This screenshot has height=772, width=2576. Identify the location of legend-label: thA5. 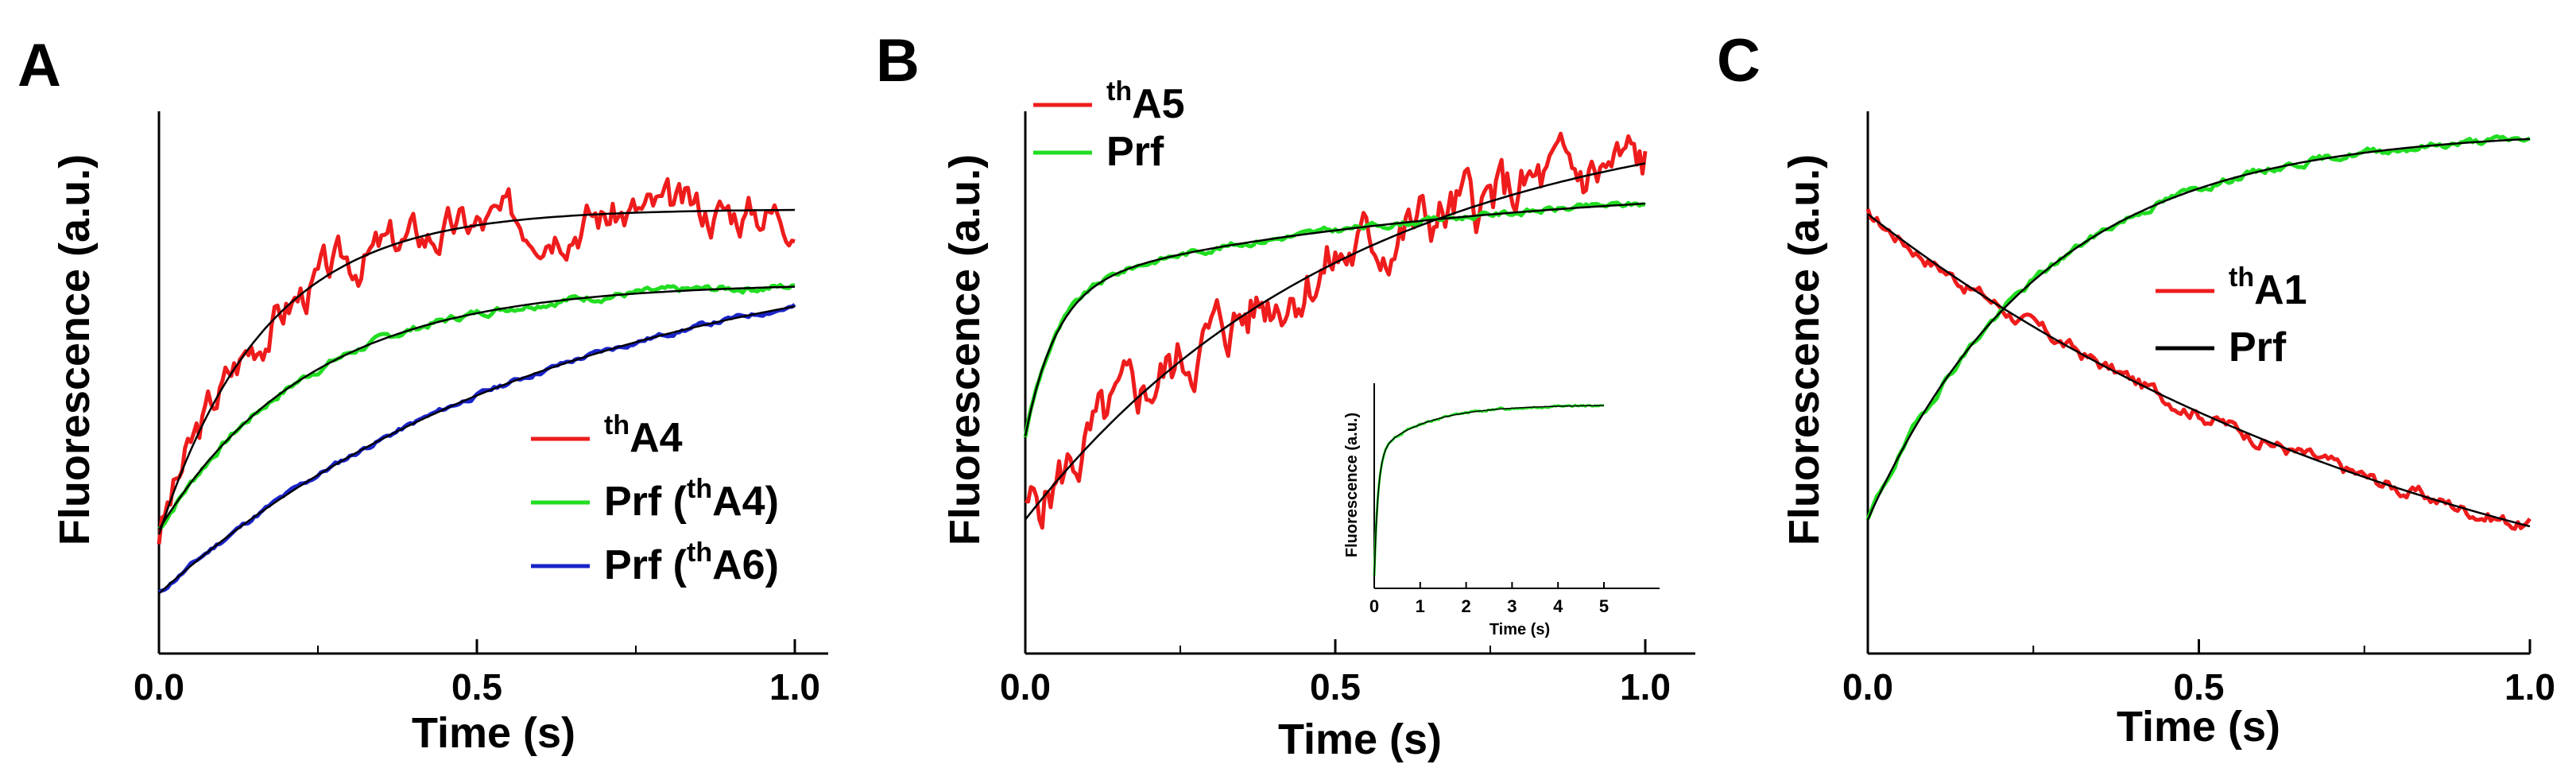
(1145, 101).